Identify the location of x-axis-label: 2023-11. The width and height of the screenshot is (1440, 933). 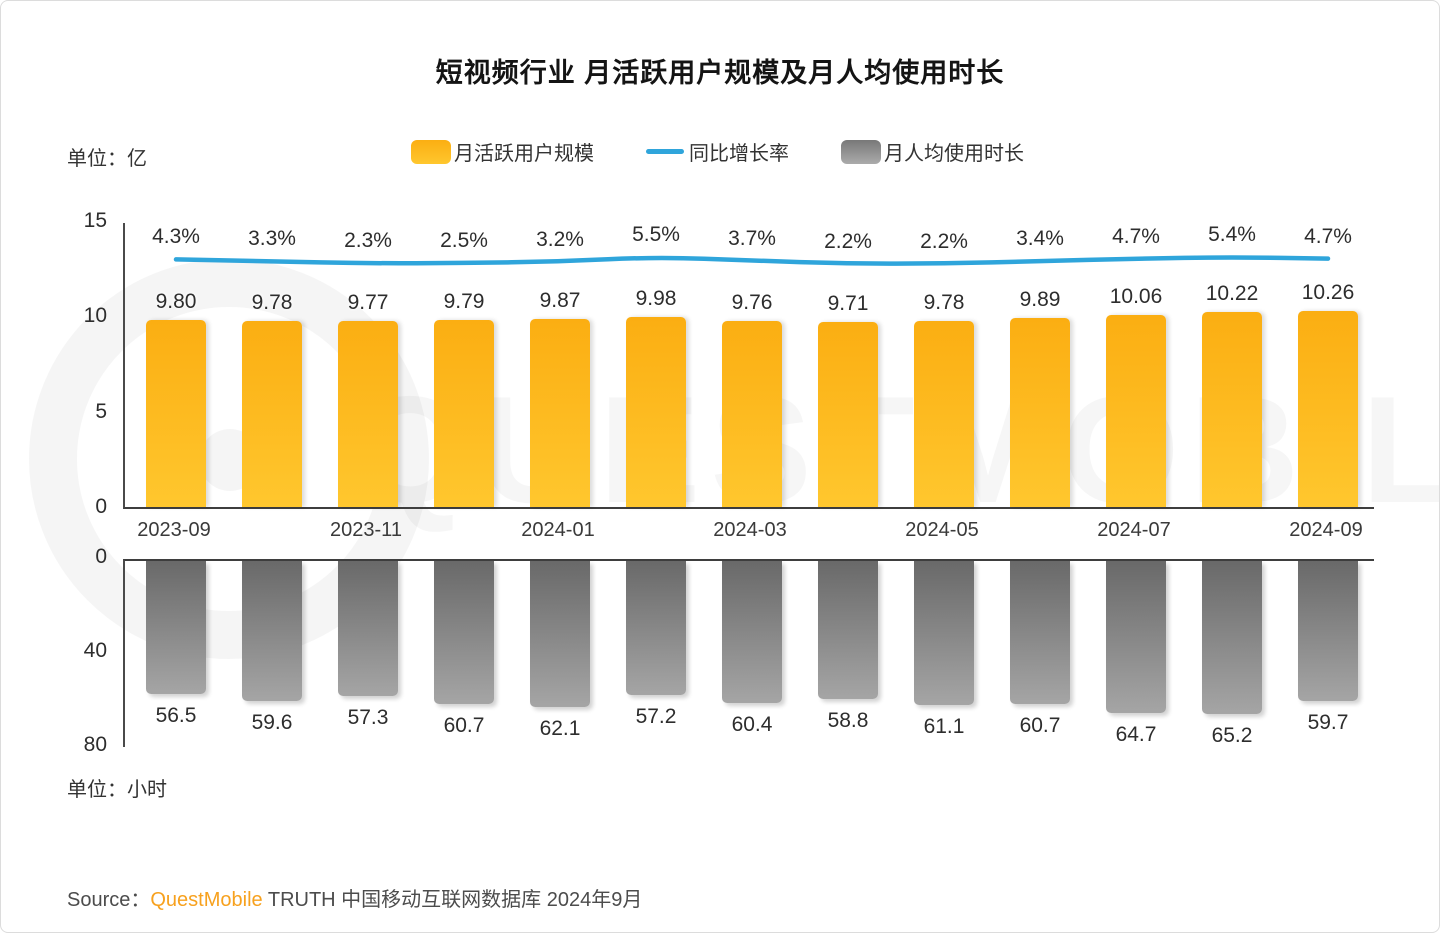
(366, 530).